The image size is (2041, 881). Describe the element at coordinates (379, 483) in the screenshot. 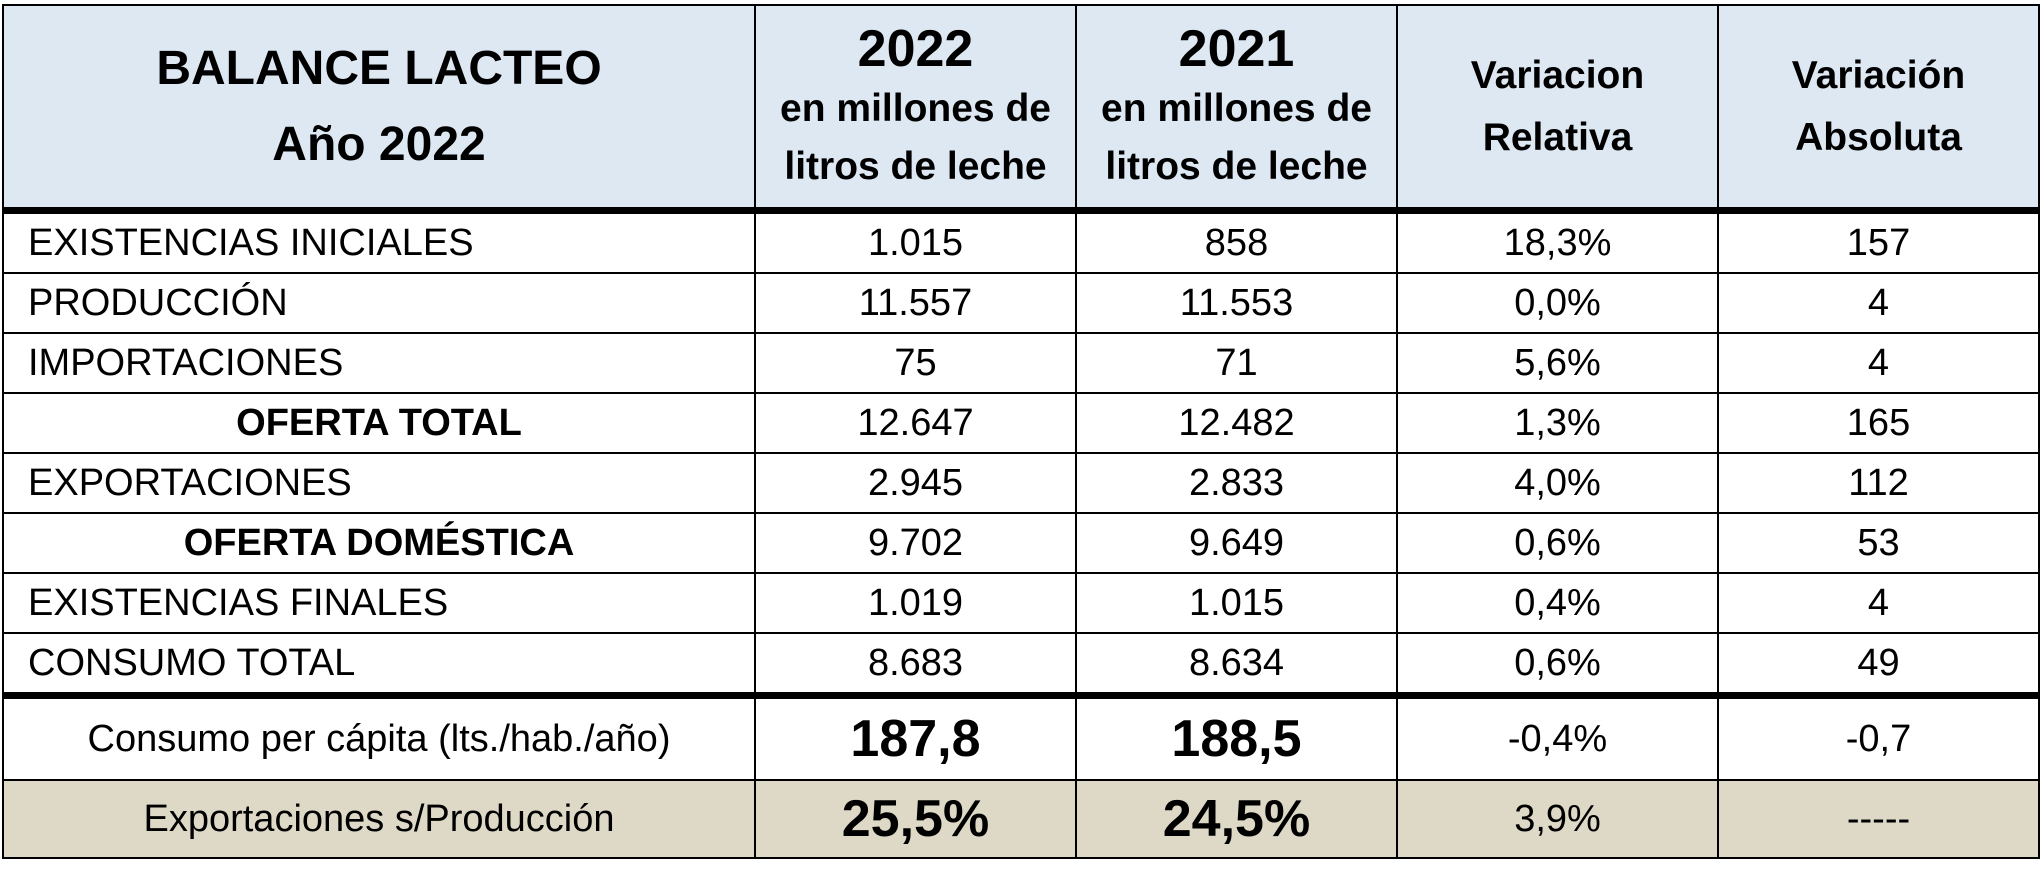

I see `row-label: EXPORTACIONES` at that location.